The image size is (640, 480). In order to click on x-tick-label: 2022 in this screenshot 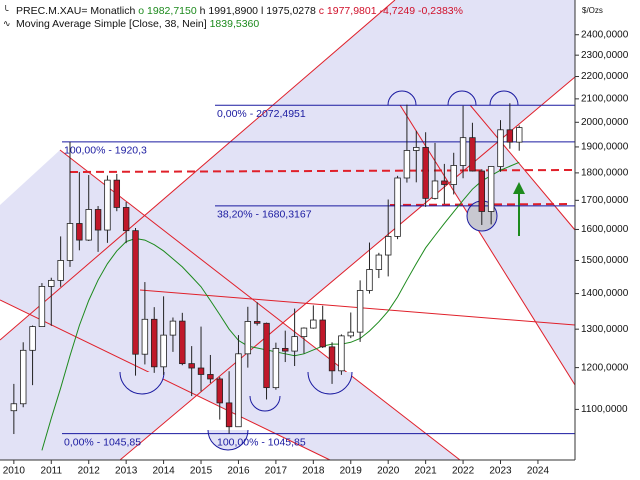, I will do `click(463, 471)`.